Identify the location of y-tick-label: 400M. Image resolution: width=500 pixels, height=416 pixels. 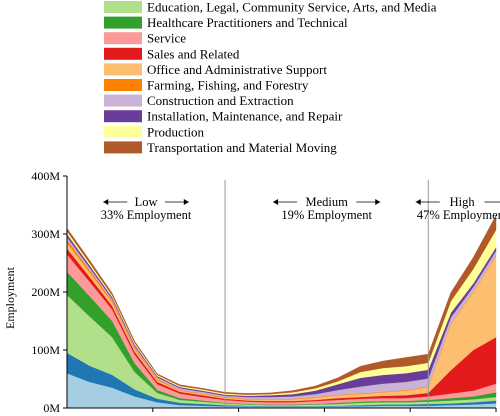
(45, 176).